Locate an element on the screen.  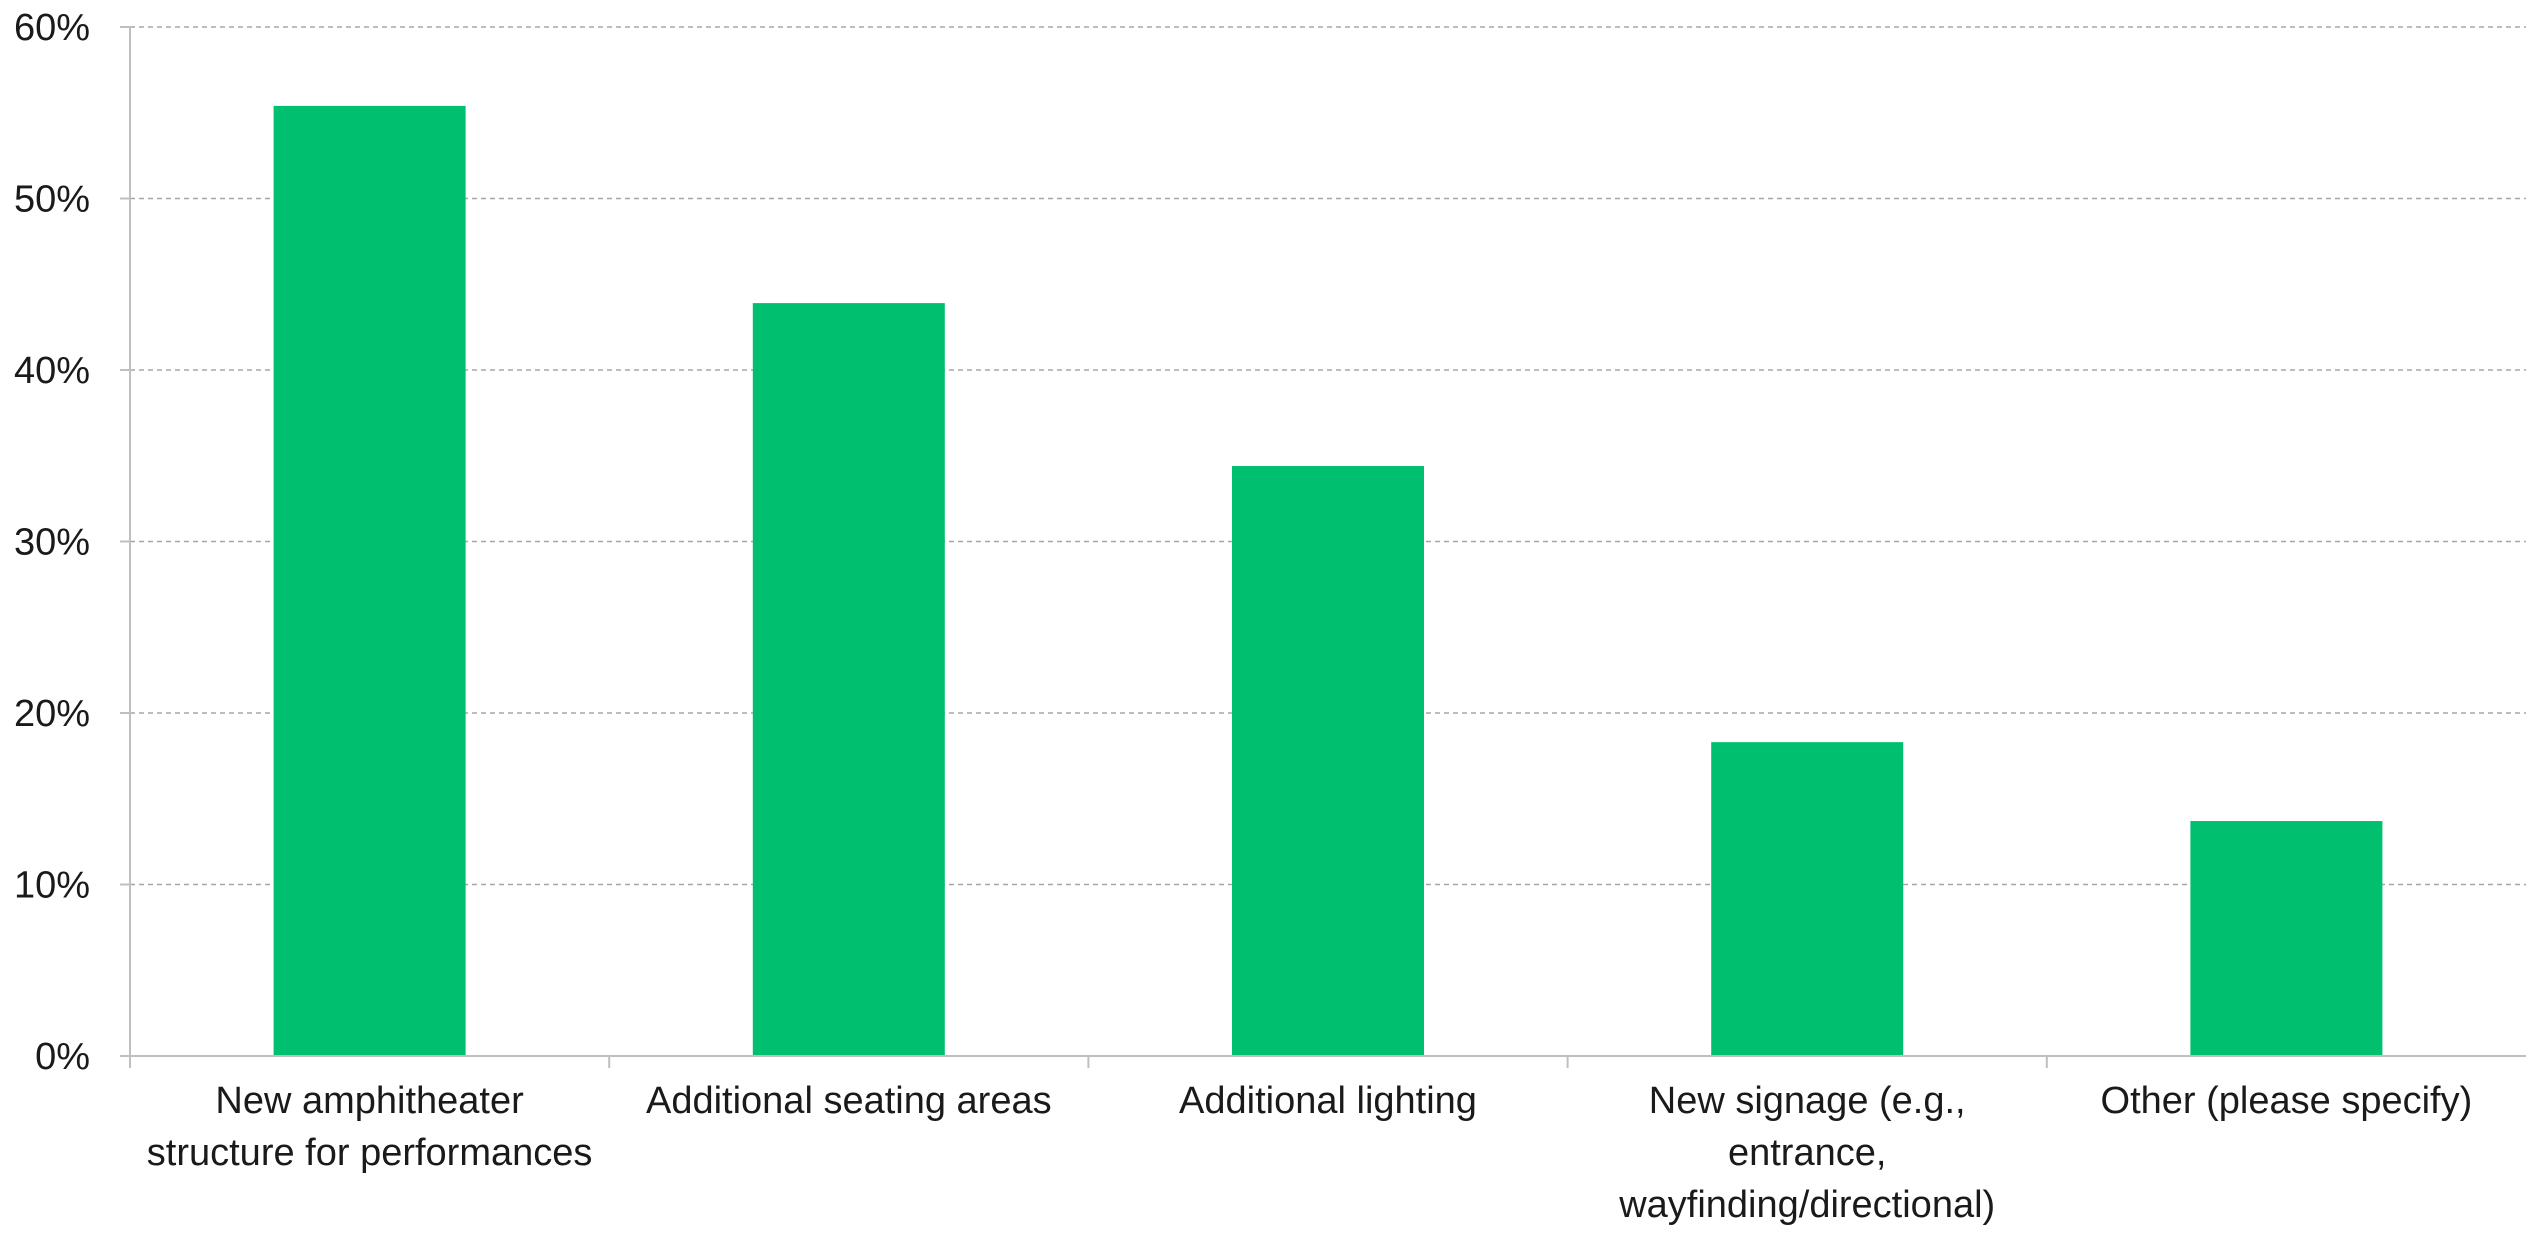
y-tick-label: 20% is located at coordinates (52, 714).